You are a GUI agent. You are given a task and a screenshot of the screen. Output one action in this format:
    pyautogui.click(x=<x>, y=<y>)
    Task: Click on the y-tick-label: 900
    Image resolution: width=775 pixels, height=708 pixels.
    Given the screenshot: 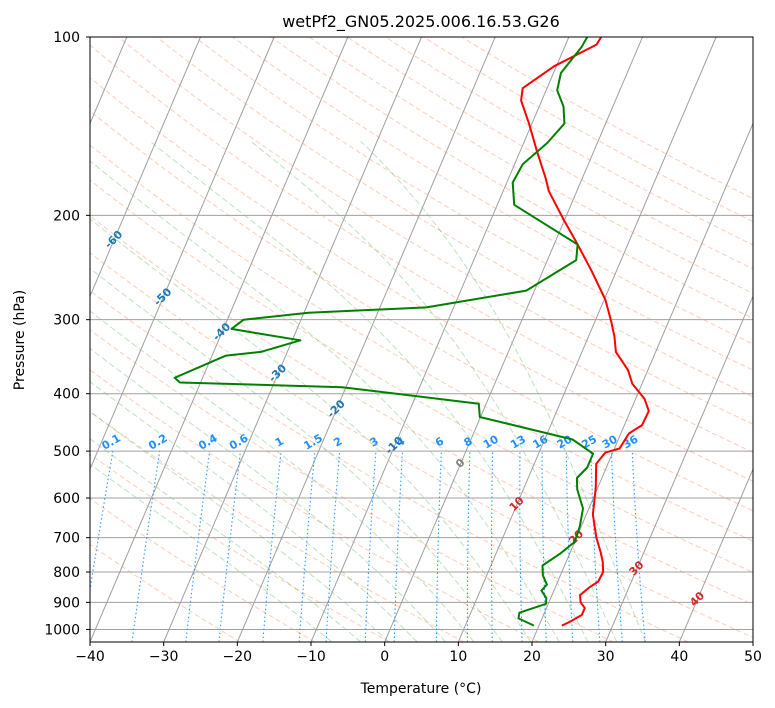 What is the action you would take?
    pyautogui.click(x=66, y=603)
    